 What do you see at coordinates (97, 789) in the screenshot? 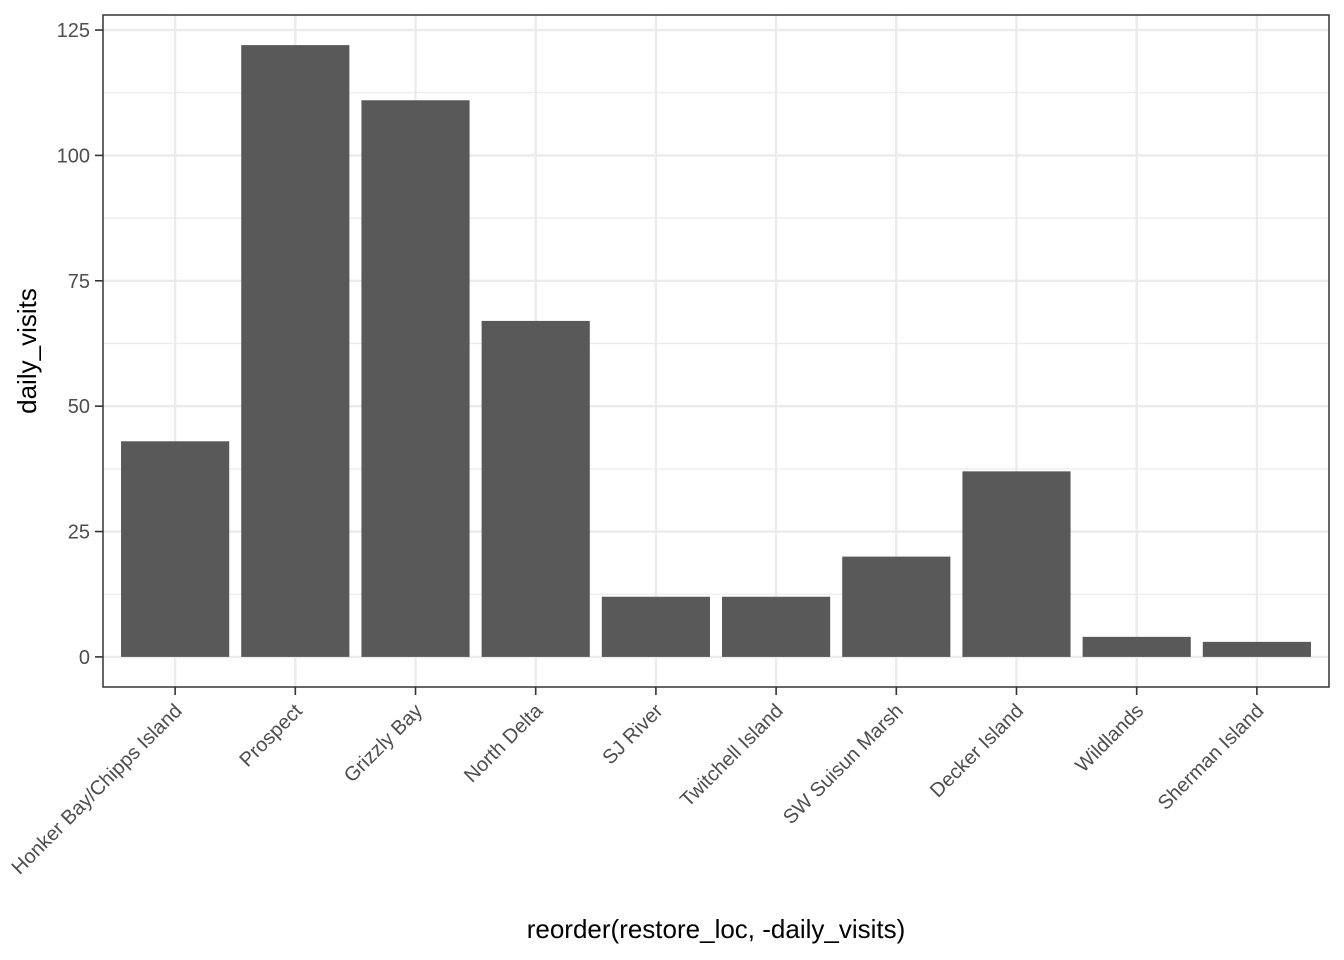
I see `x-tick-label: Honker Bay/Chipps Island` at bounding box center [97, 789].